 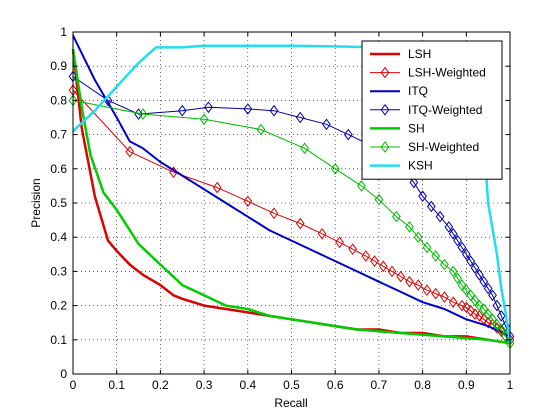 What do you see at coordinates (58, 169) in the screenshot?
I see `y-tick-label: 0.6` at bounding box center [58, 169].